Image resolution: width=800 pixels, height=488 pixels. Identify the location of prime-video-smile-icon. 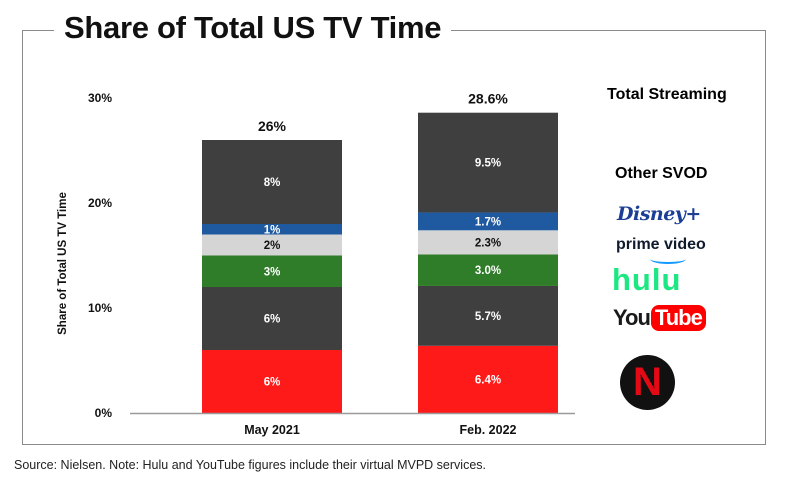
(668, 259).